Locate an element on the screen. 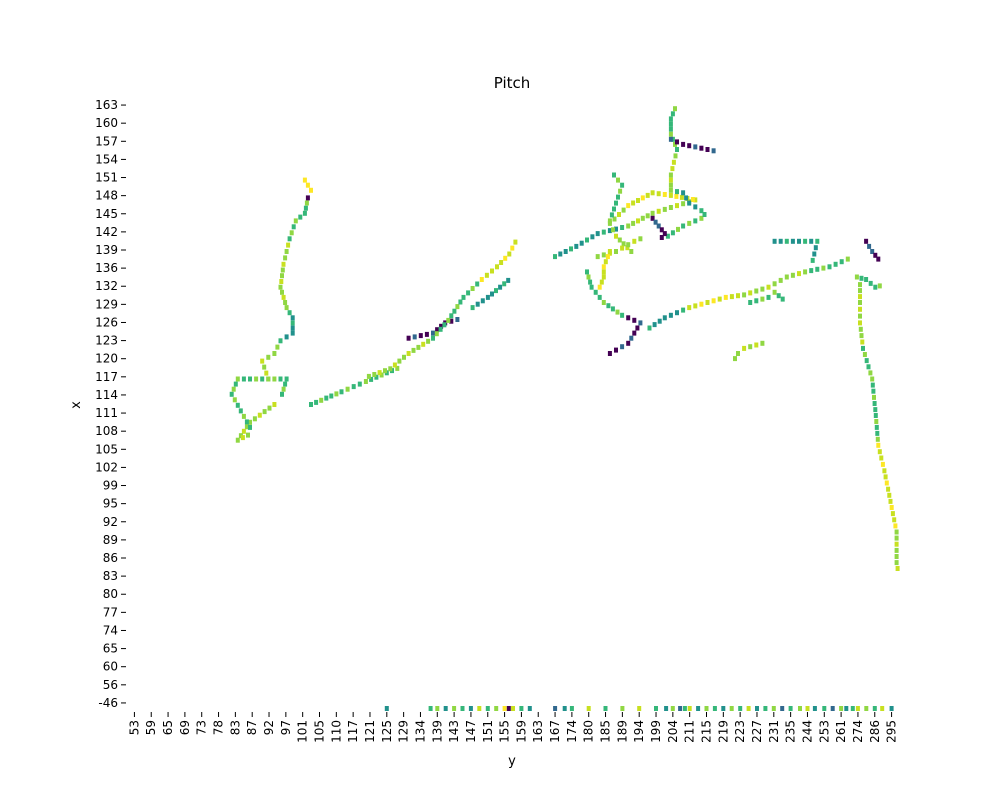 The width and height of the screenshot is (1000, 800). y-tick-label: 160 is located at coordinates (106, 123).